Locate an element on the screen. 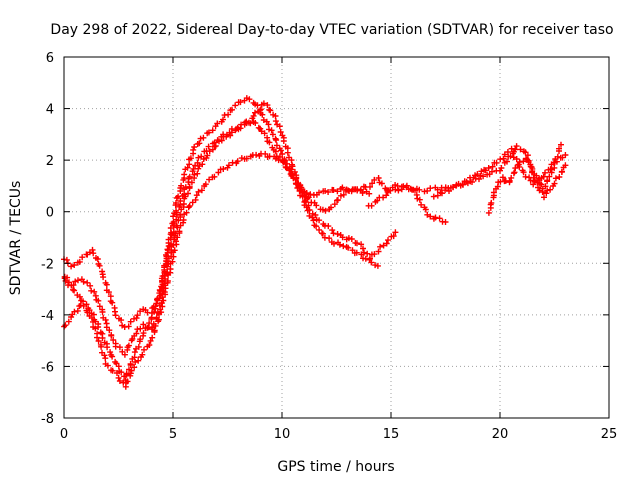 Image resolution: width=640 pixels, height=480 pixels. x-tick-label: 20 is located at coordinates (500, 434).